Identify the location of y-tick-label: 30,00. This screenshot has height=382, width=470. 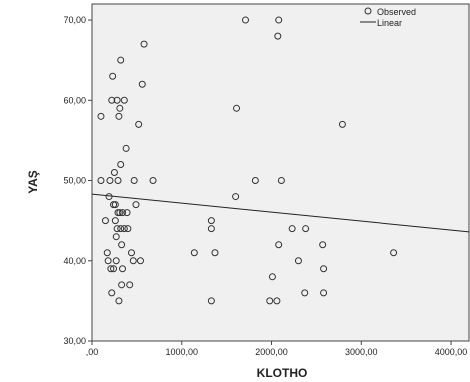
(74, 341).